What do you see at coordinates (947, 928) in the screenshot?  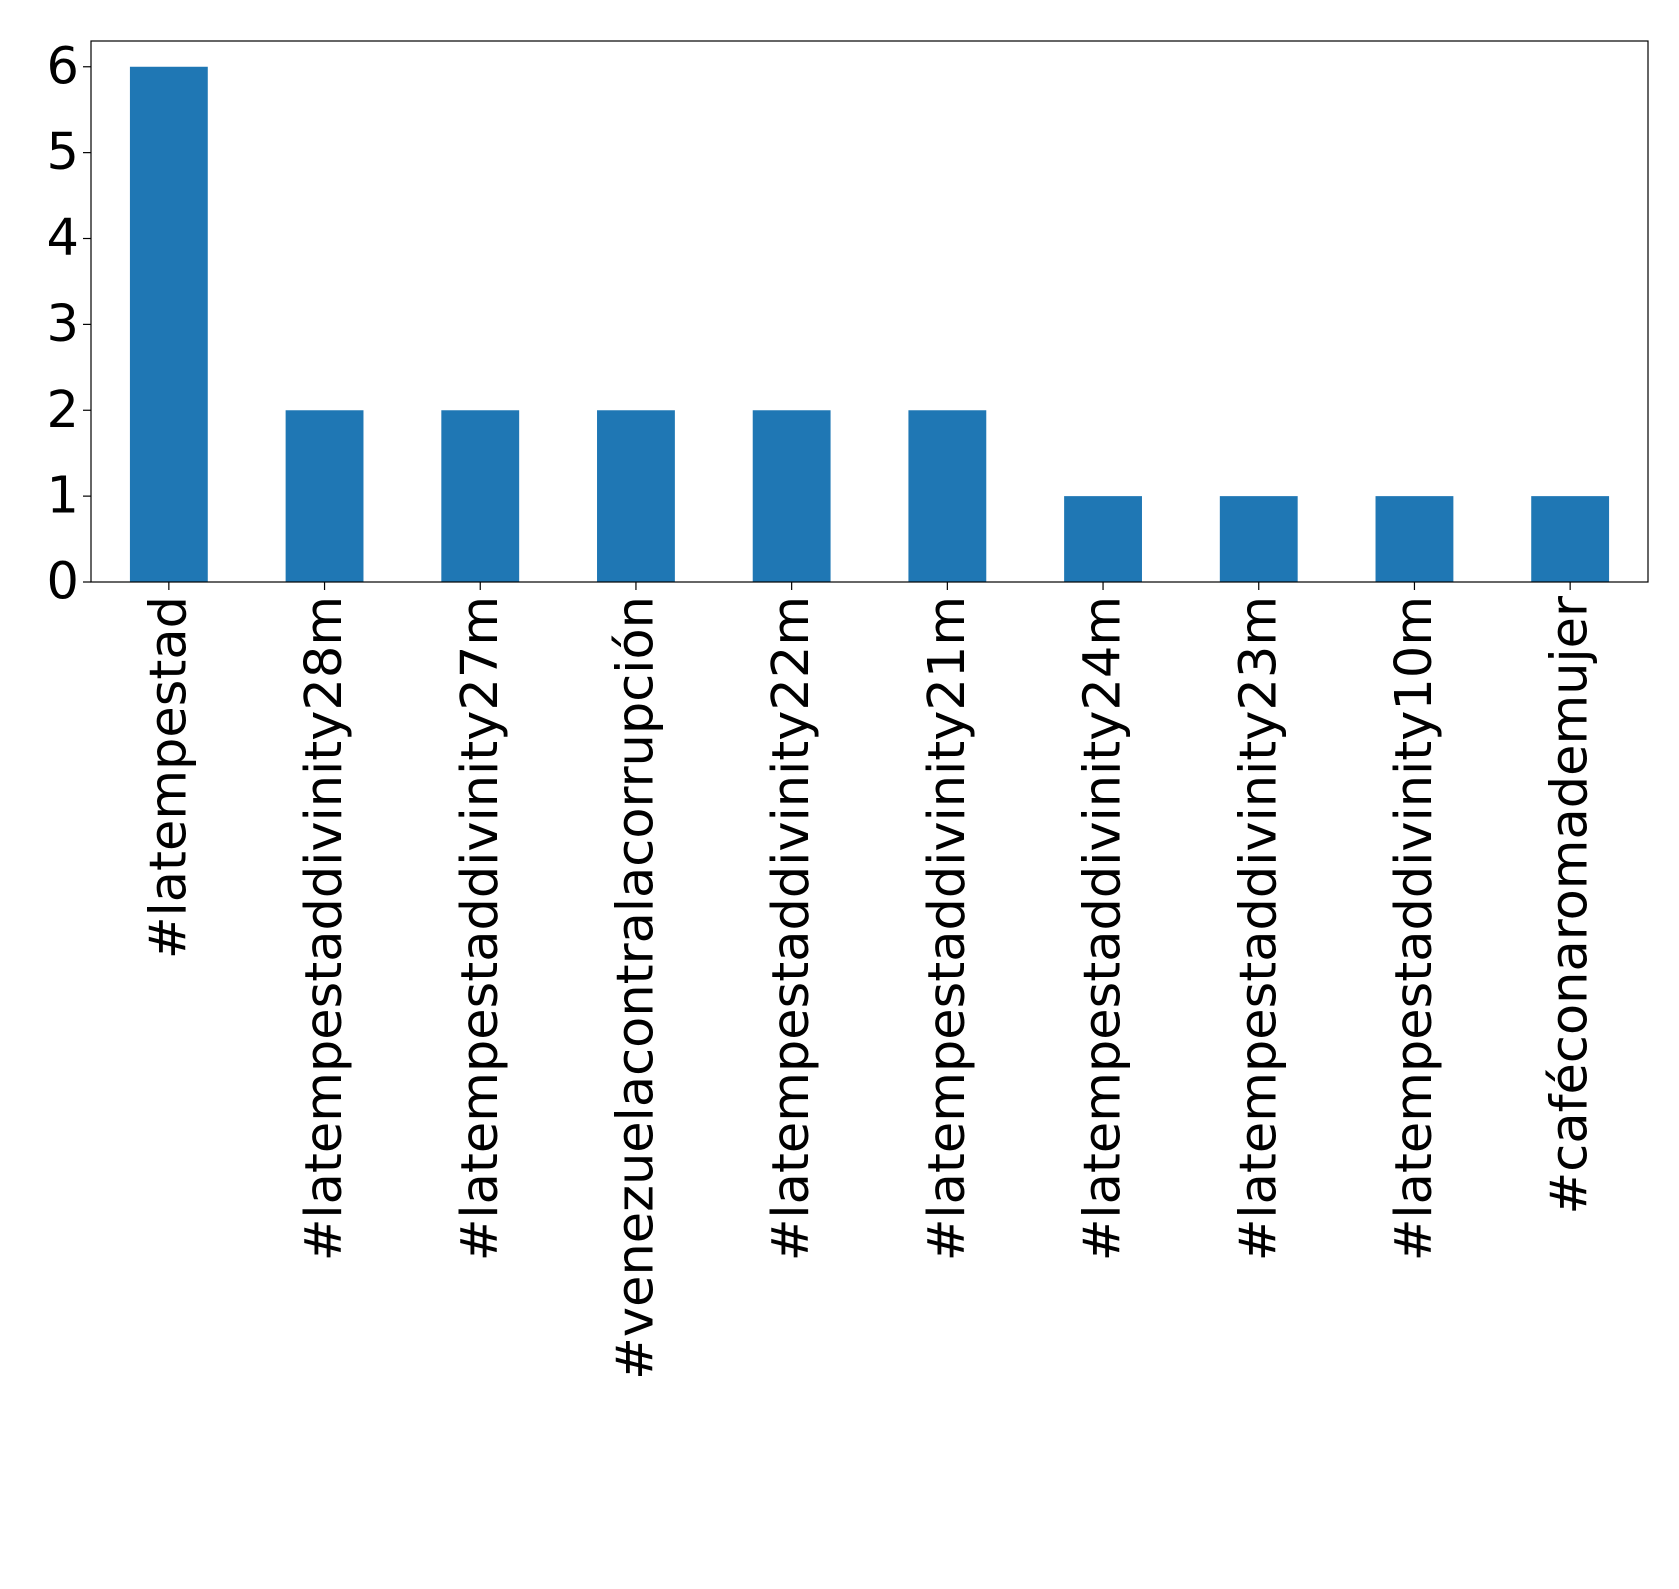 I see `x-tick-label: #latempestaddivinity21m` at bounding box center [947, 928].